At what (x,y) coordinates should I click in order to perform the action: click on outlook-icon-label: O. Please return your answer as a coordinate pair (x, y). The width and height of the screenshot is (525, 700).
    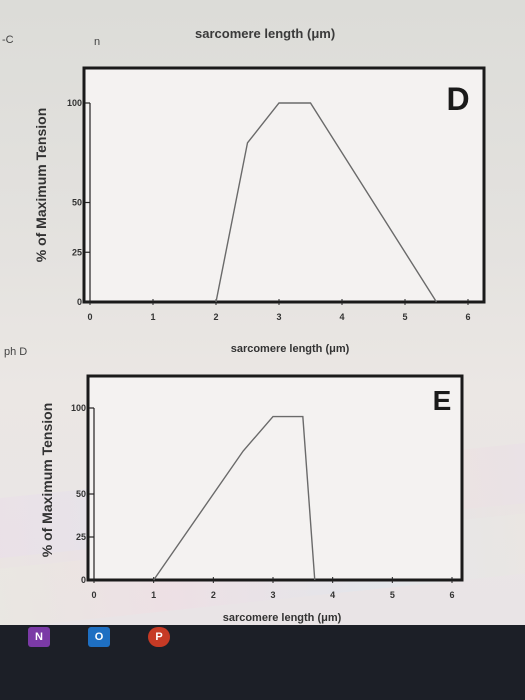
    Looking at the image, I should click on (99, 637).